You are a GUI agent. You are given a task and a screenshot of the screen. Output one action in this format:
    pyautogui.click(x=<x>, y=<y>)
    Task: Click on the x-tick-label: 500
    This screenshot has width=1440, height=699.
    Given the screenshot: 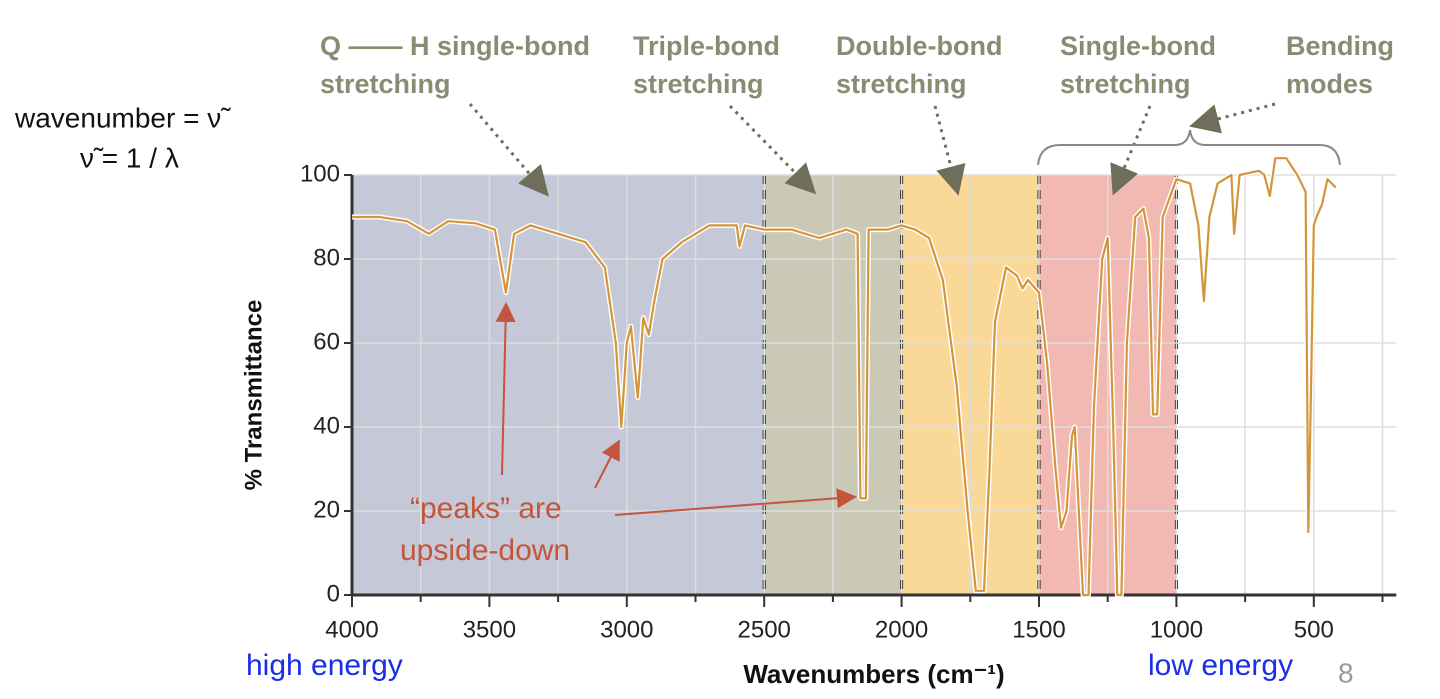 What is the action you would take?
    pyautogui.click(x=1314, y=629)
    